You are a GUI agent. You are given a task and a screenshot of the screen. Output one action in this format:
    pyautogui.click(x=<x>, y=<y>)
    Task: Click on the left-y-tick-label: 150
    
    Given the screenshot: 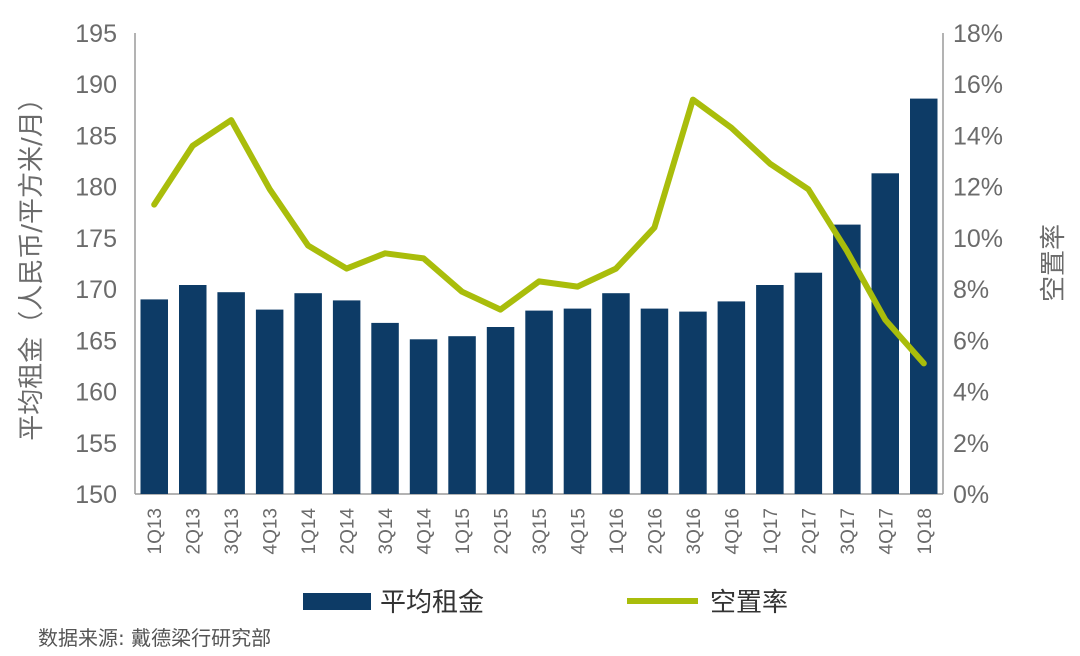 What is the action you would take?
    pyautogui.click(x=96, y=495)
    